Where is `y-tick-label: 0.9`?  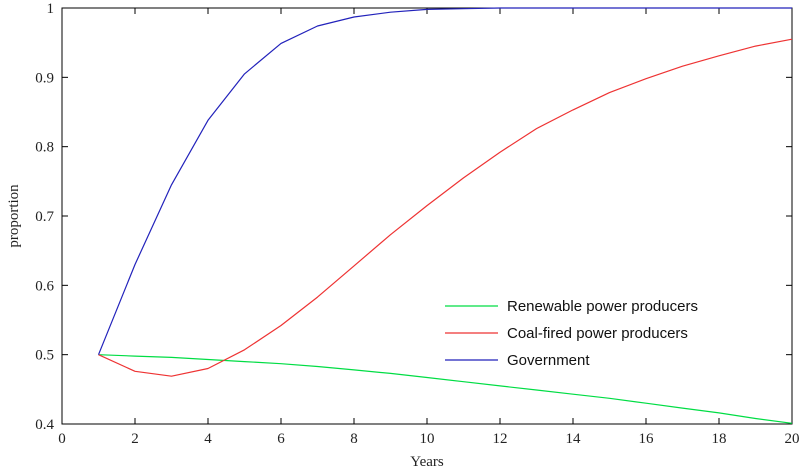
y-tick-label: 0.9 is located at coordinates (44, 78).